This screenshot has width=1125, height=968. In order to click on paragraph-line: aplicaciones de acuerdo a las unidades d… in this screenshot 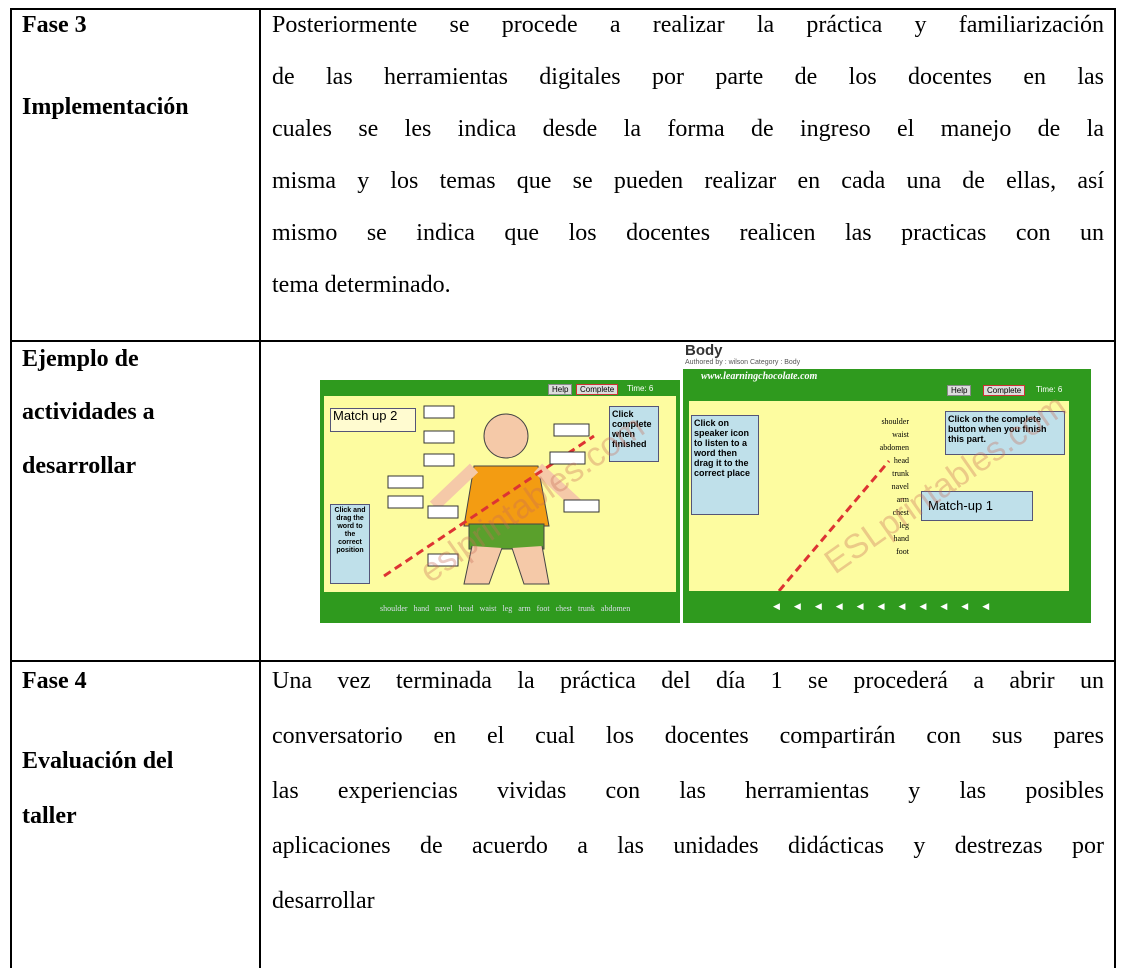, I will do `click(688, 846)`.